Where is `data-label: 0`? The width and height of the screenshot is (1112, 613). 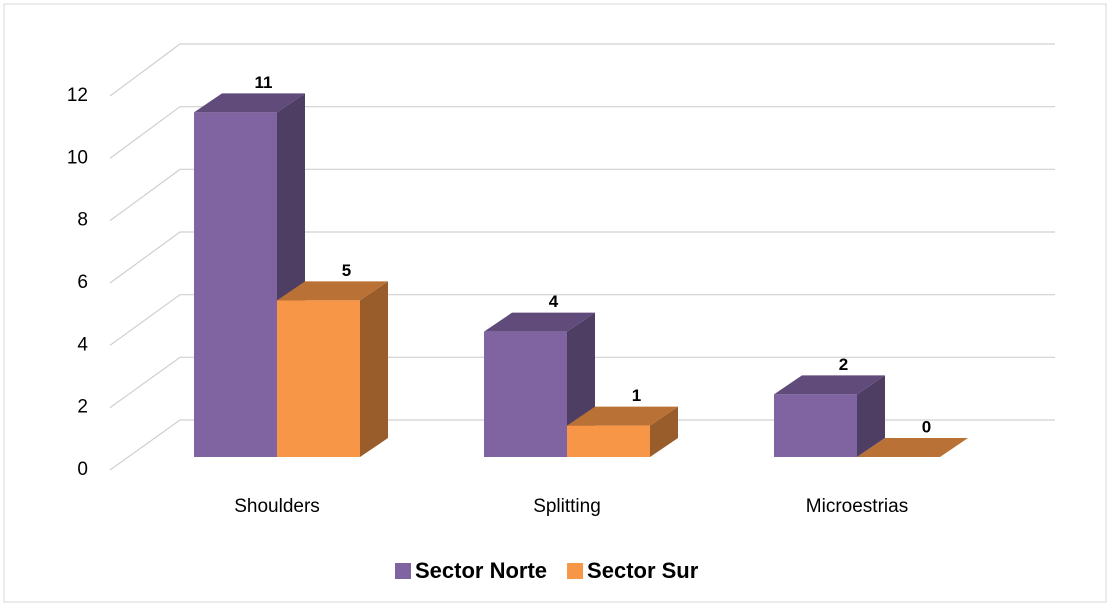
data-label: 0 is located at coordinates (926, 426).